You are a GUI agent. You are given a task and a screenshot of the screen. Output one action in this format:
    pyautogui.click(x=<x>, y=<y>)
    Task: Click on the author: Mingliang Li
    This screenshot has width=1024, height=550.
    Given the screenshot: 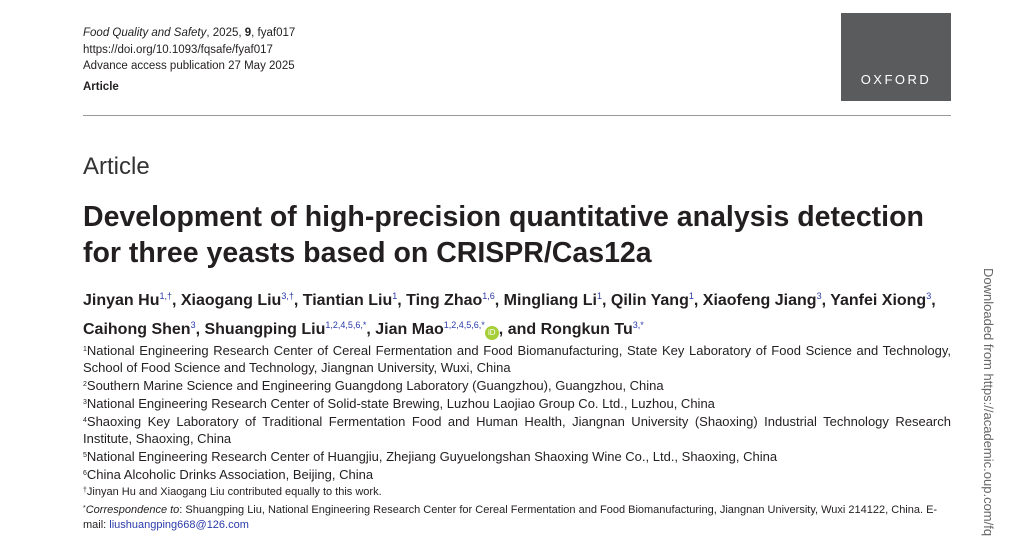 What is the action you would take?
    pyautogui.click(x=550, y=300)
    